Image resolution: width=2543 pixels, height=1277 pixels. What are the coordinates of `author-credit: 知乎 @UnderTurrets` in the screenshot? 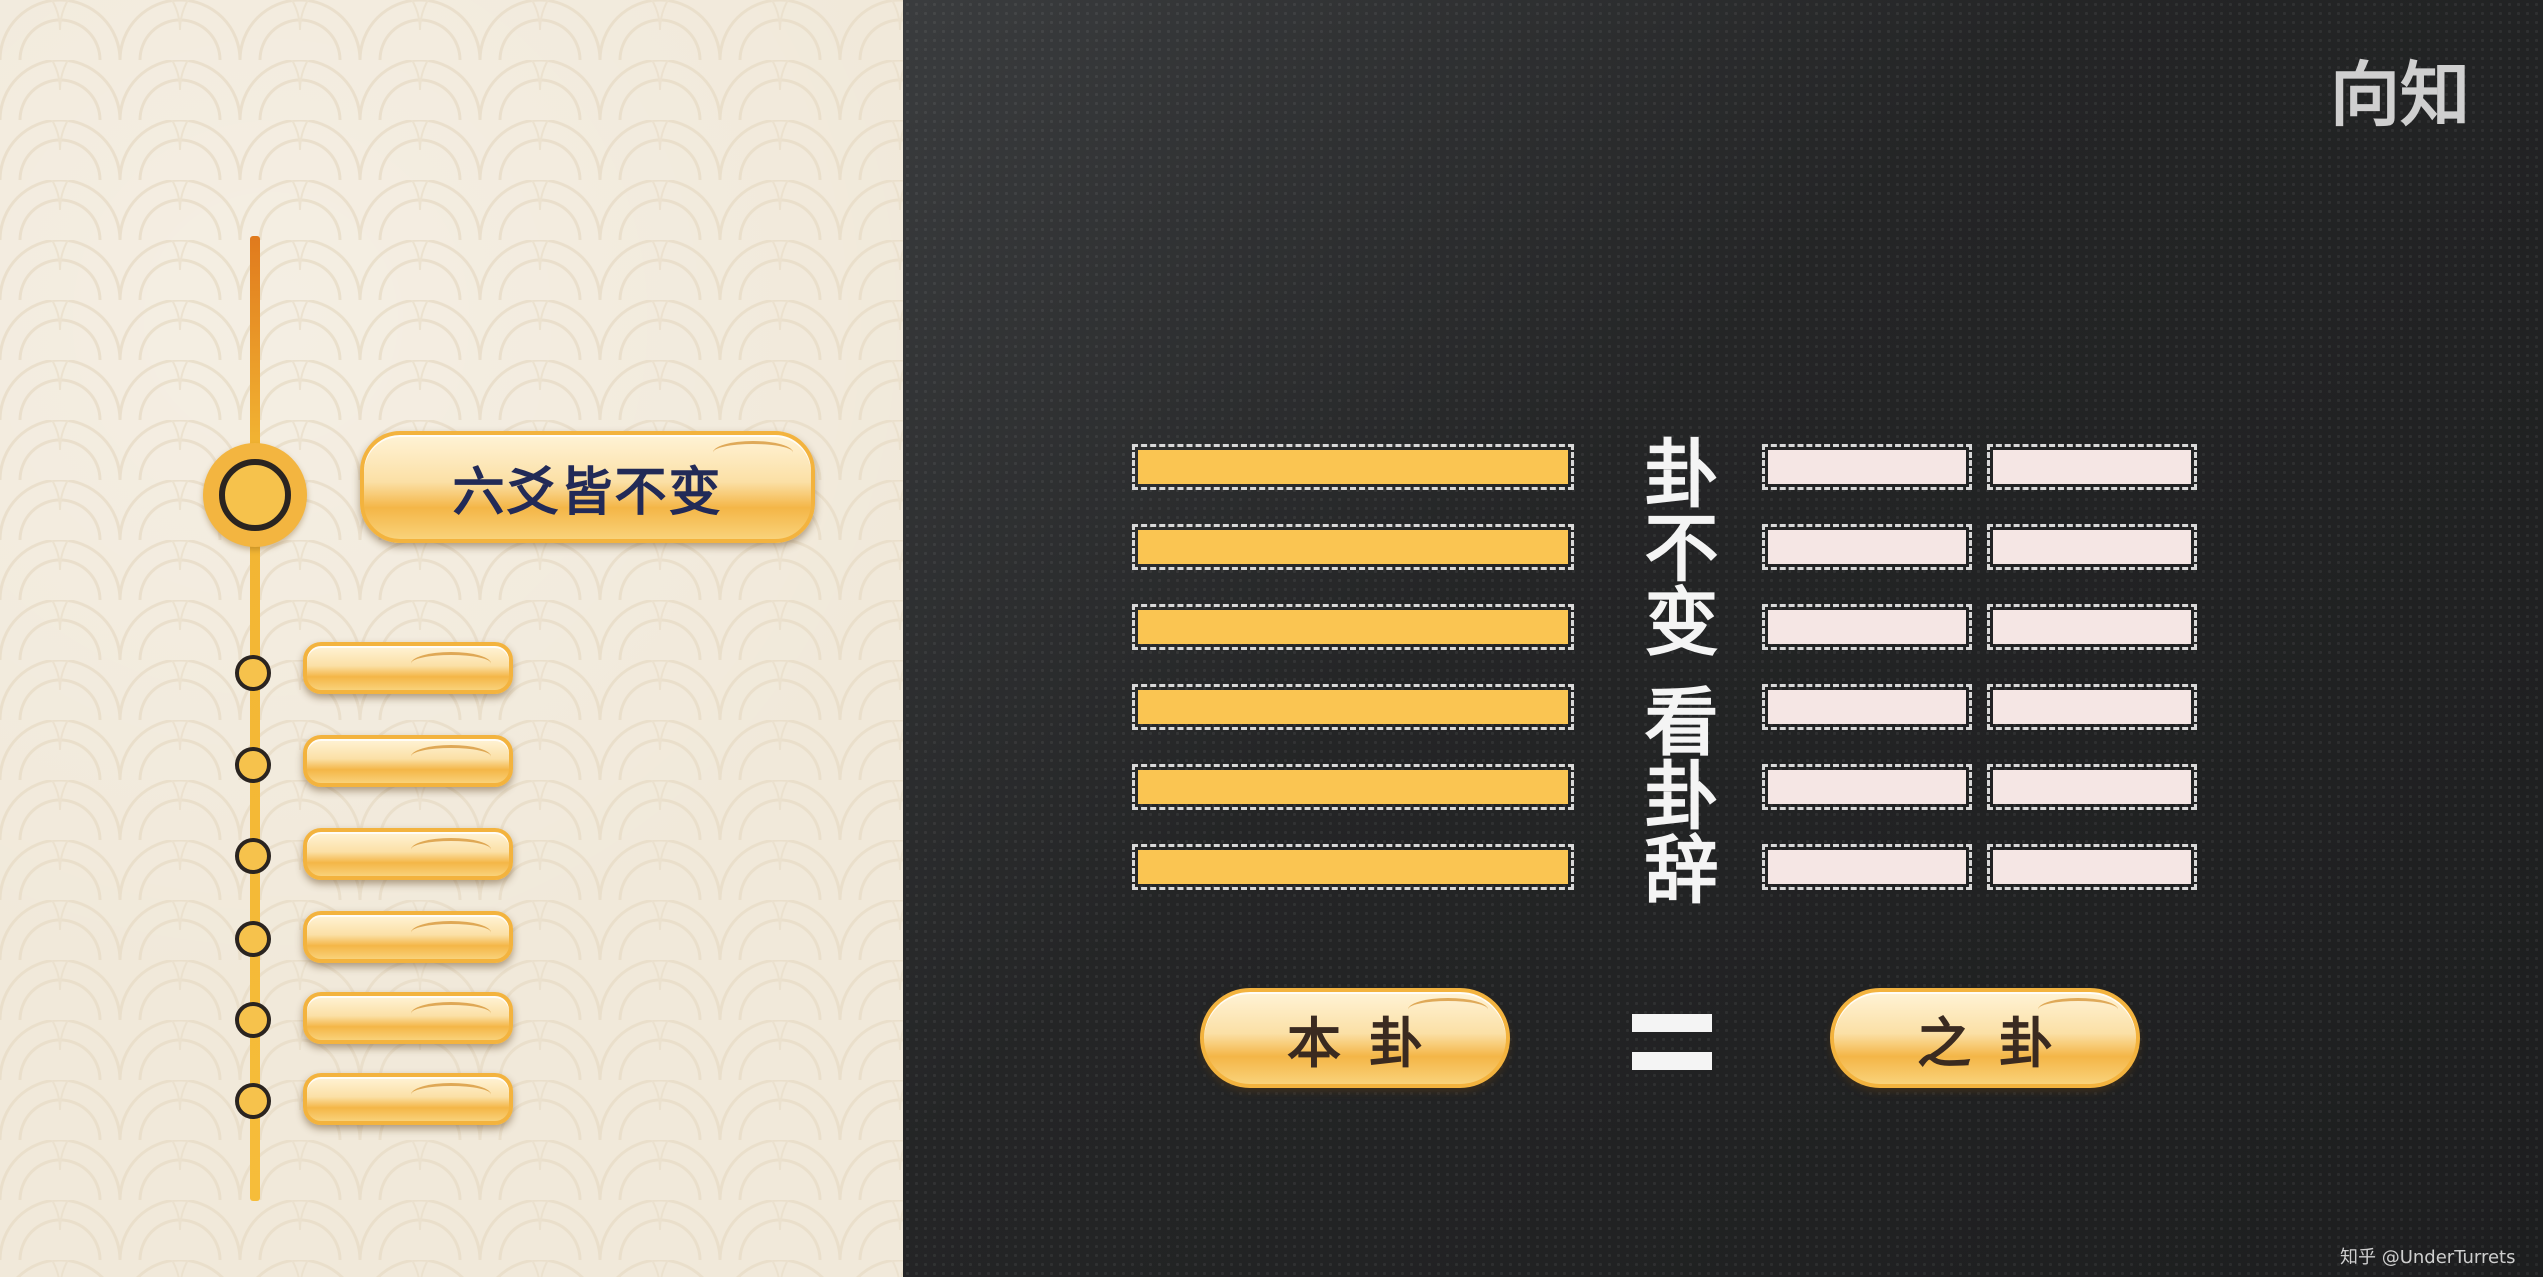 It's located at (2428, 1257).